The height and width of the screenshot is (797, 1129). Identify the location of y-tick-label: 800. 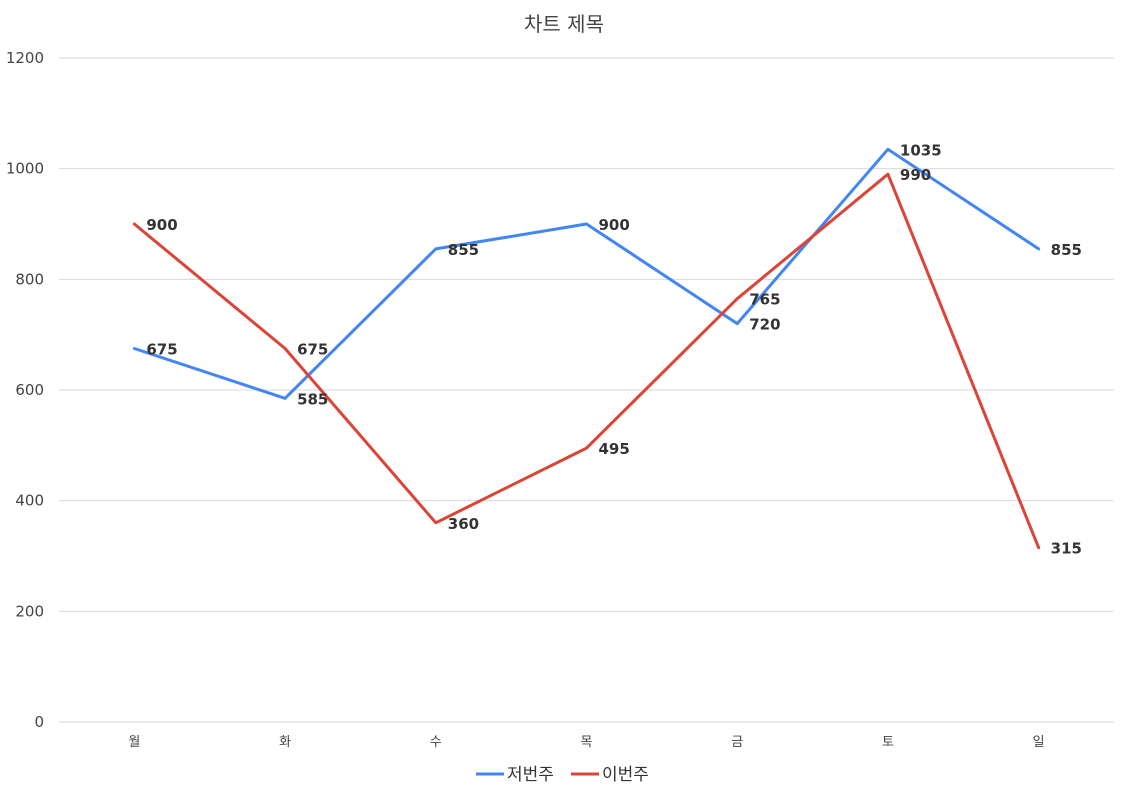
(29, 279).